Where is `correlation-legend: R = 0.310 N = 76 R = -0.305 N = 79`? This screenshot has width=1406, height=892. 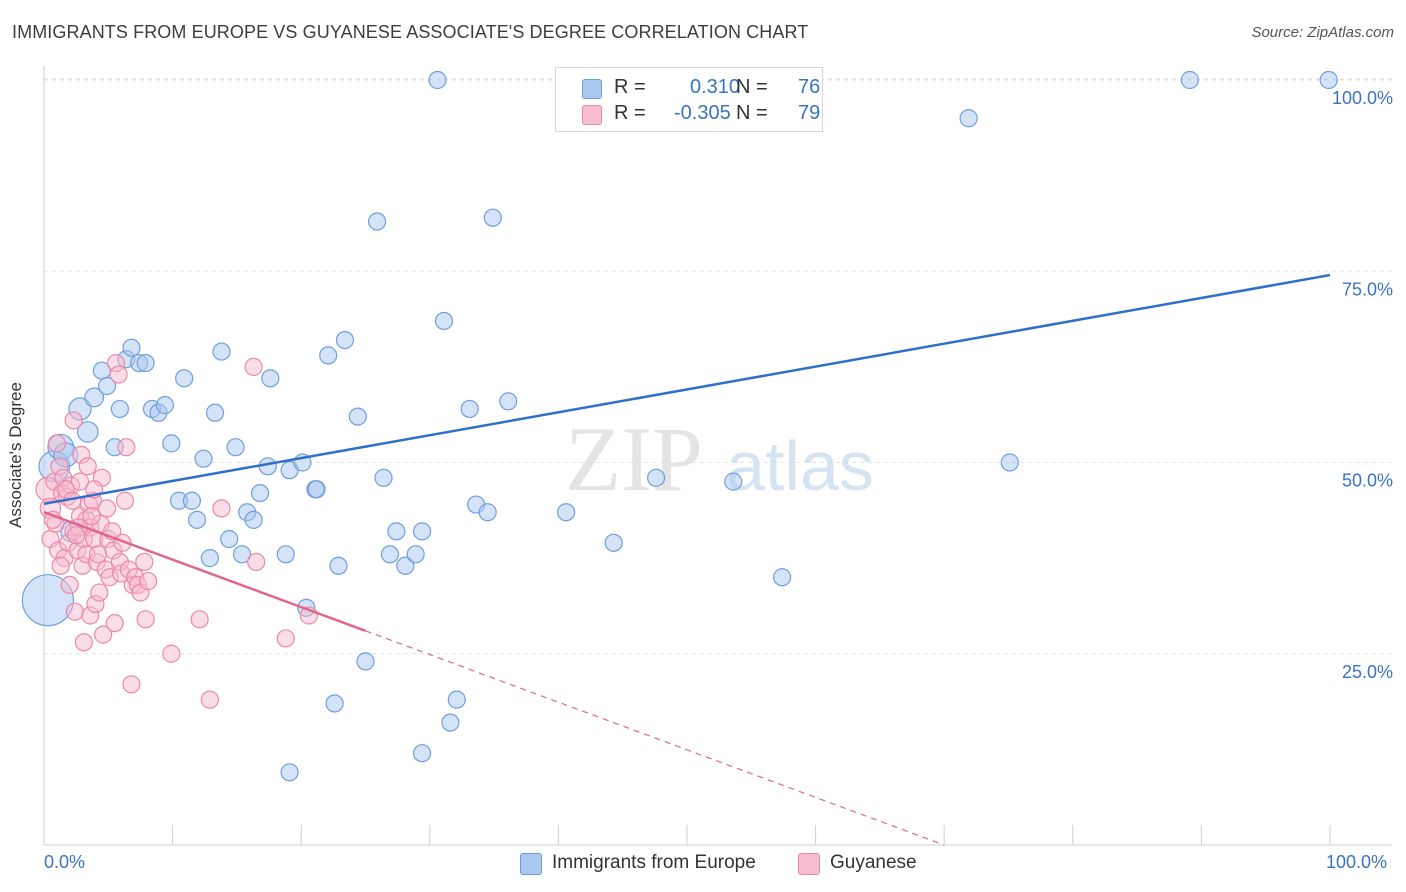 correlation-legend: R = 0.310 N = 76 R = -0.305 N = 79 is located at coordinates (689, 99).